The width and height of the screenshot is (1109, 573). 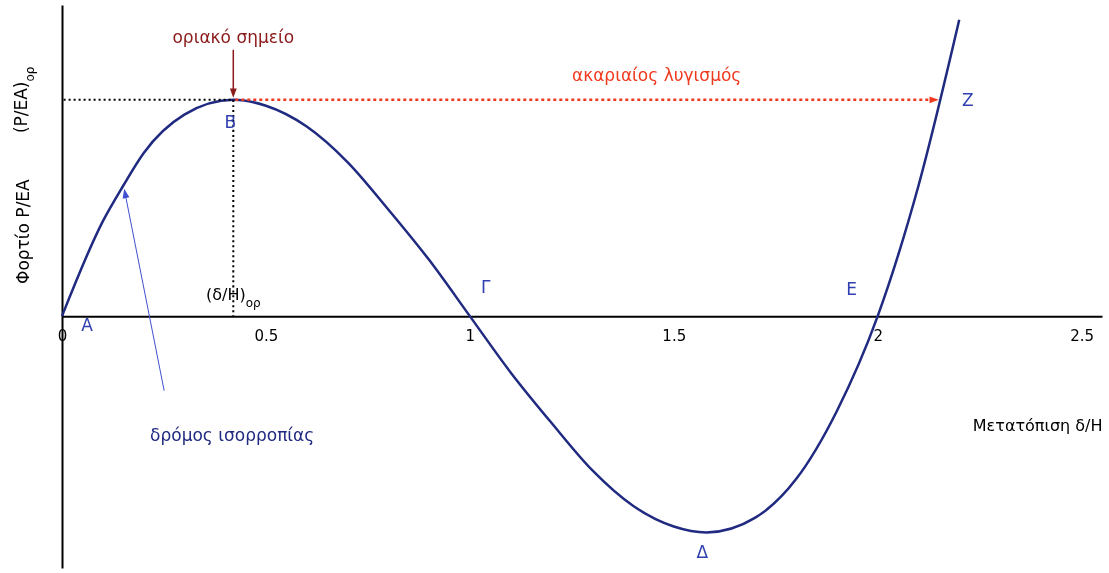 I want to click on annotation: δρόμος ισορροπίας, so click(x=232, y=434).